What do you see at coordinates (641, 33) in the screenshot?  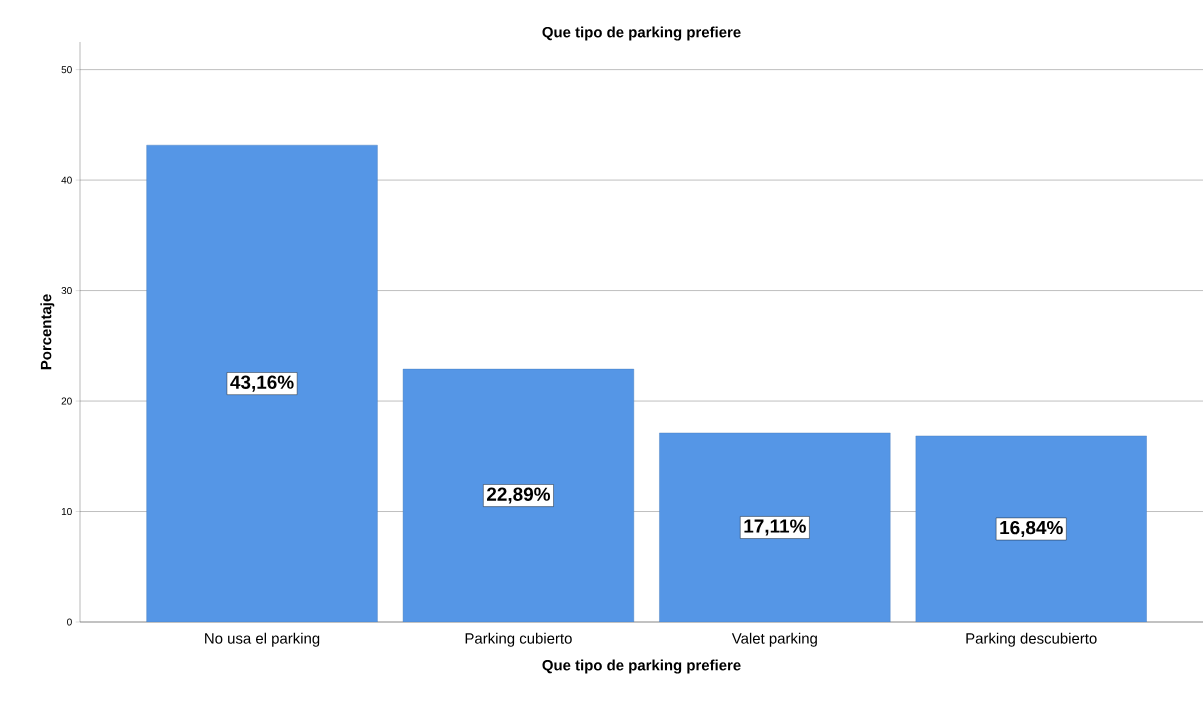 I see `chart-title: Que tipo de parking prefiere` at bounding box center [641, 33].